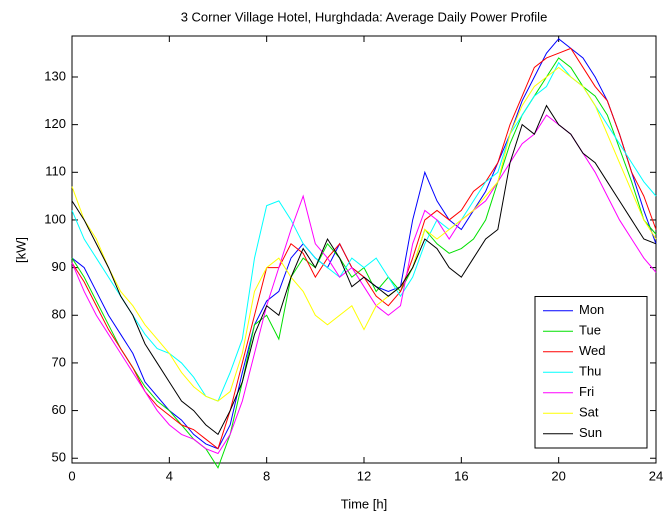 Image resolution: width=669 pixels, height=518 pixels. What do you see at coordinates (55, 75) in the screenshot?
I see `y-tick-label: 130` at bounding box center [55, 75].